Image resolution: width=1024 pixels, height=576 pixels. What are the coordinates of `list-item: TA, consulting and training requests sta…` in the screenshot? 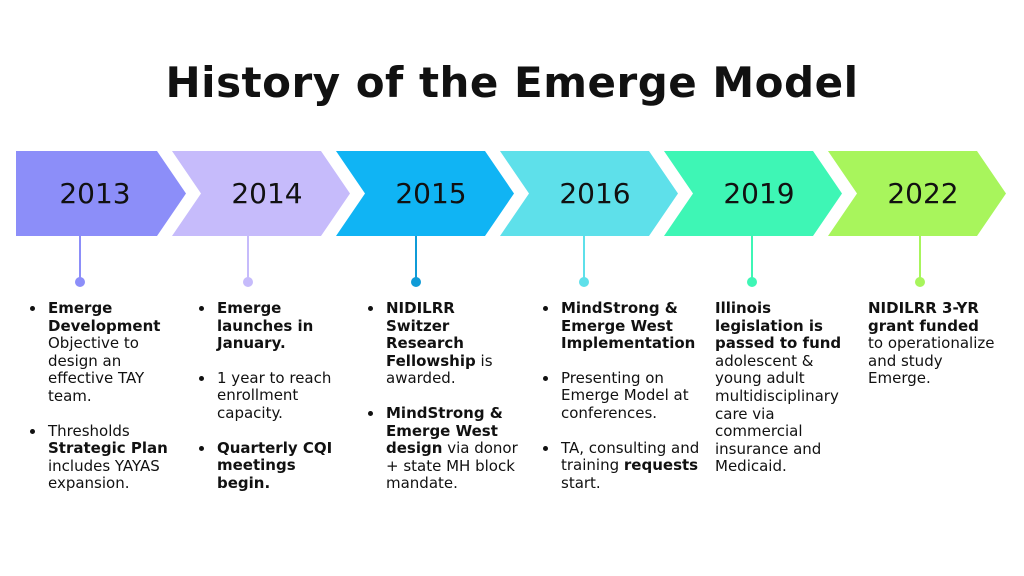 It's located at (629, 465).